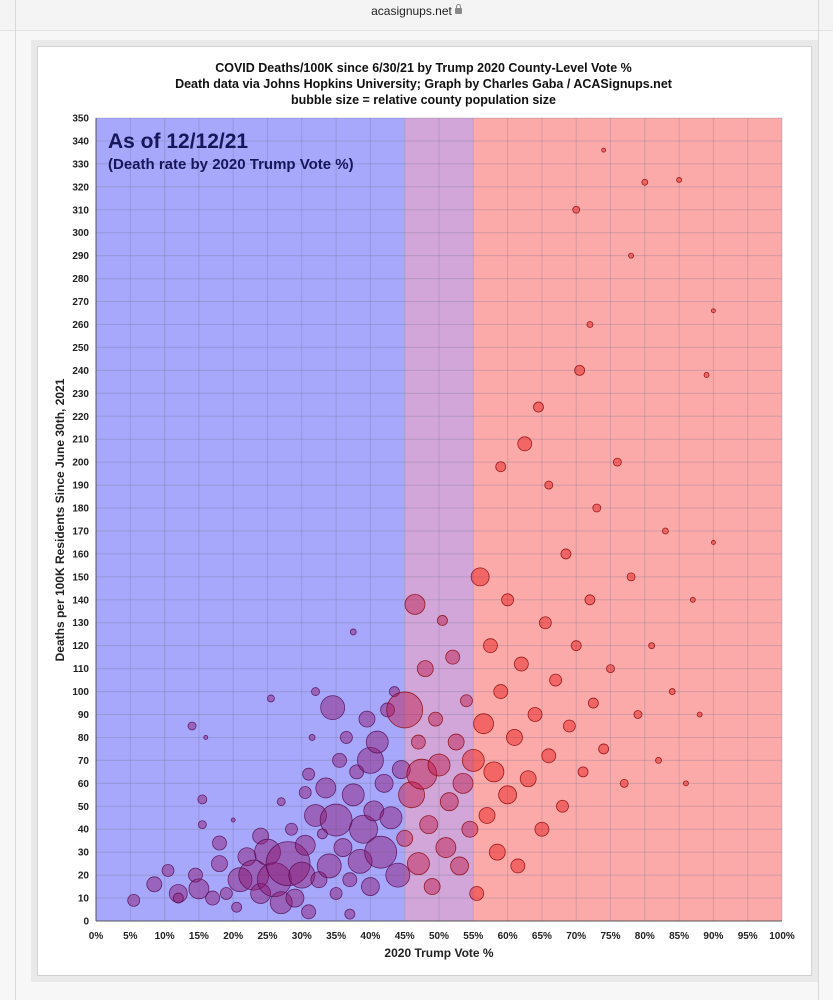  Describe the element at coordinates (713, 936) in the screenshot. I see `x-tick-label: 90%` at that location.